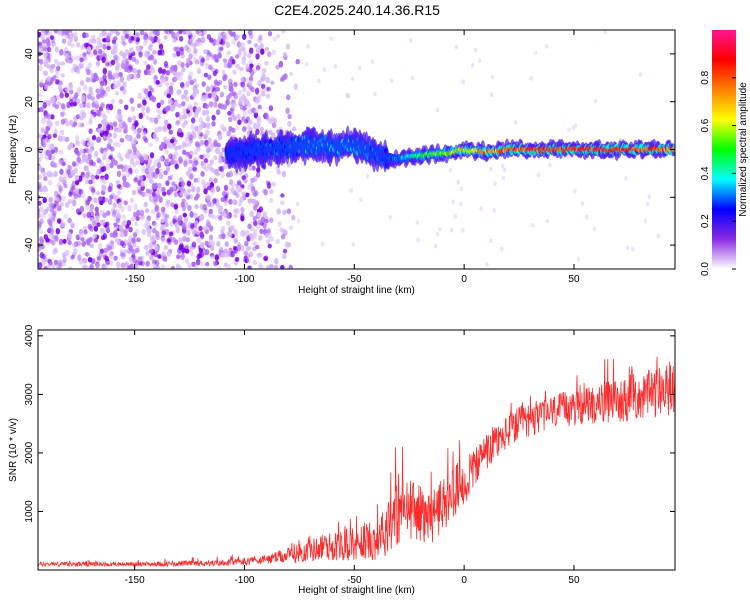  Describe the element at coordinates (29, 102) in the screenshot. I see `y-tick-label: 20` at that location.